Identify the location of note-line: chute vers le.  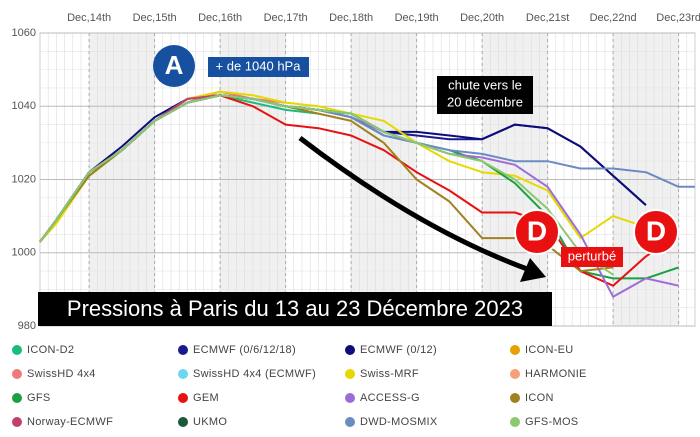
(485, 84).